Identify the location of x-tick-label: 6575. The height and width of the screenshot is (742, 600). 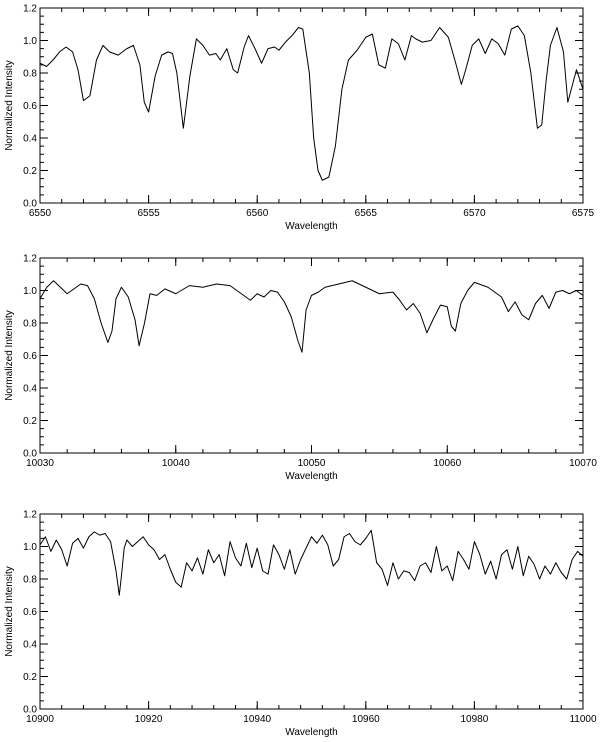
(583, 213).